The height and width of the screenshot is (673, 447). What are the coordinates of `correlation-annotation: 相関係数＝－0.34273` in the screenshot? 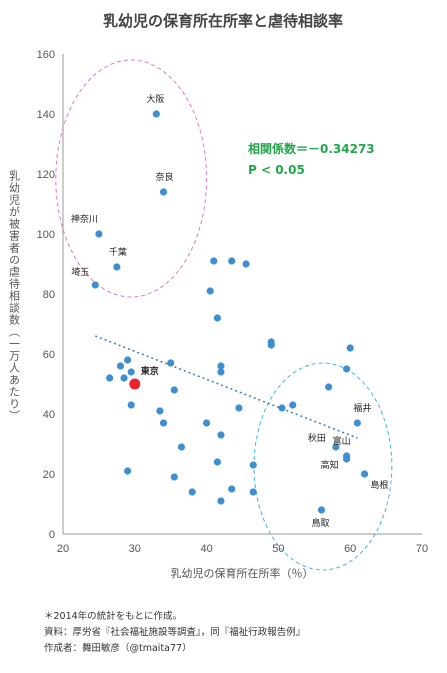 It's located at (311, 148).